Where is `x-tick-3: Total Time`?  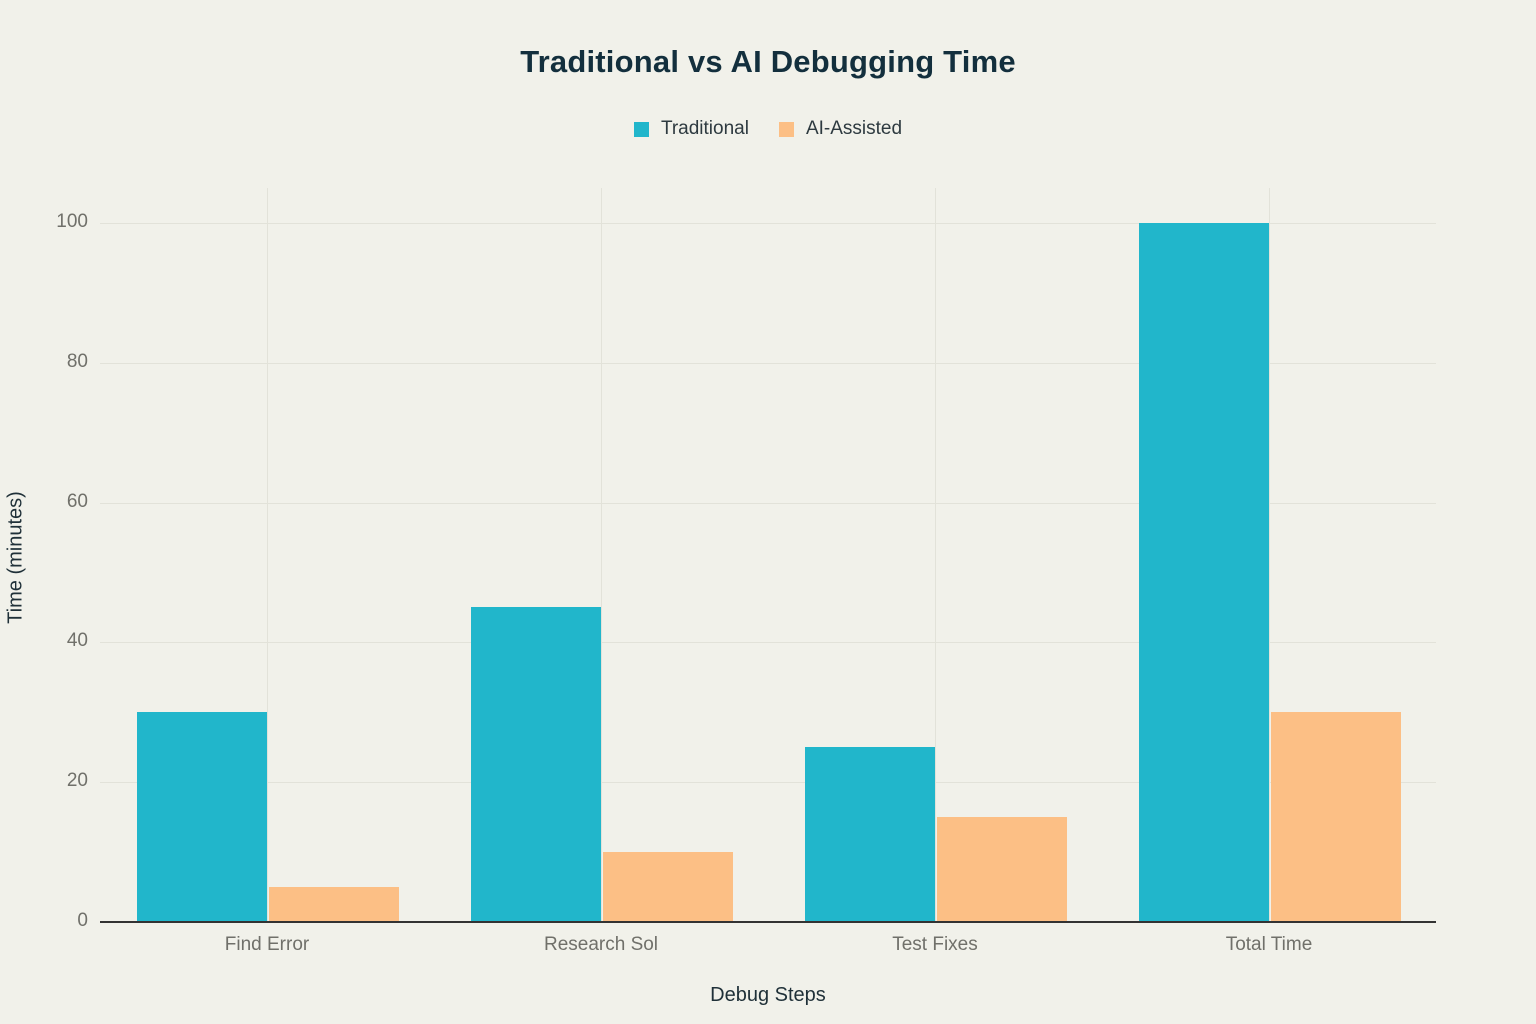
x-tick-3: Total Time is located at coordinates (1269, 944).